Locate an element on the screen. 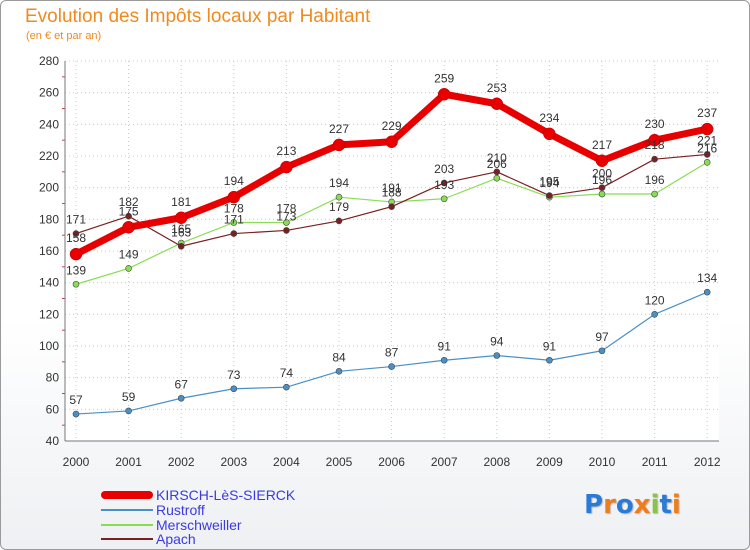 This screenshot has height=550, width=750. data-label: 139 is located at coordinates (76, 270).